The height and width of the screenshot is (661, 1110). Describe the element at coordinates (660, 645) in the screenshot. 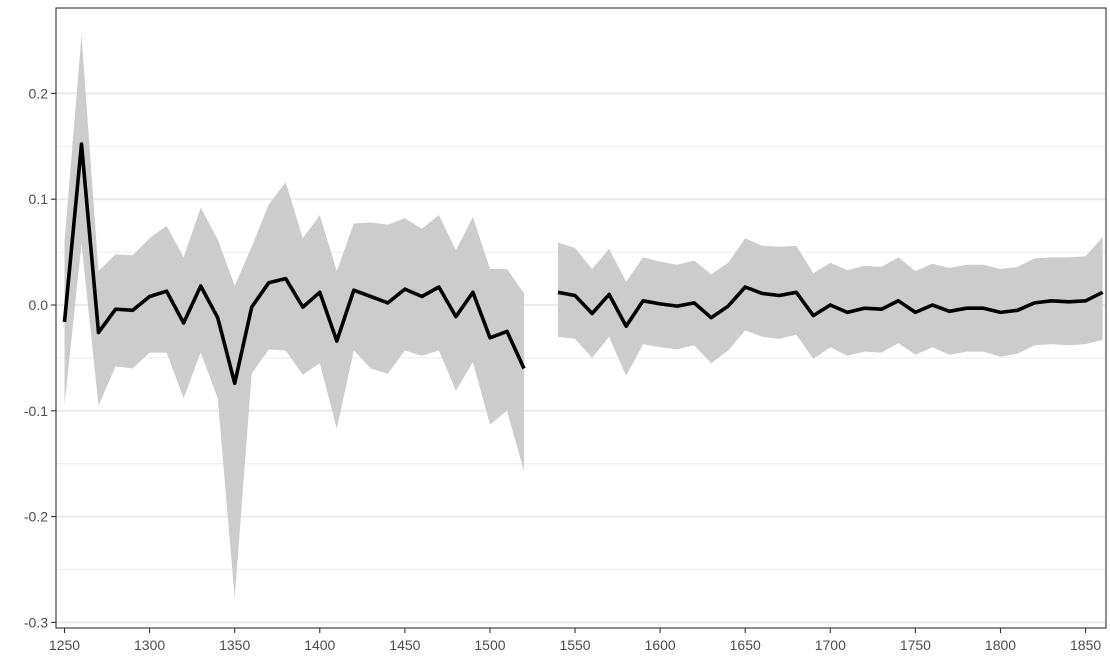

I see `x-tick-label: 1600` at that location.